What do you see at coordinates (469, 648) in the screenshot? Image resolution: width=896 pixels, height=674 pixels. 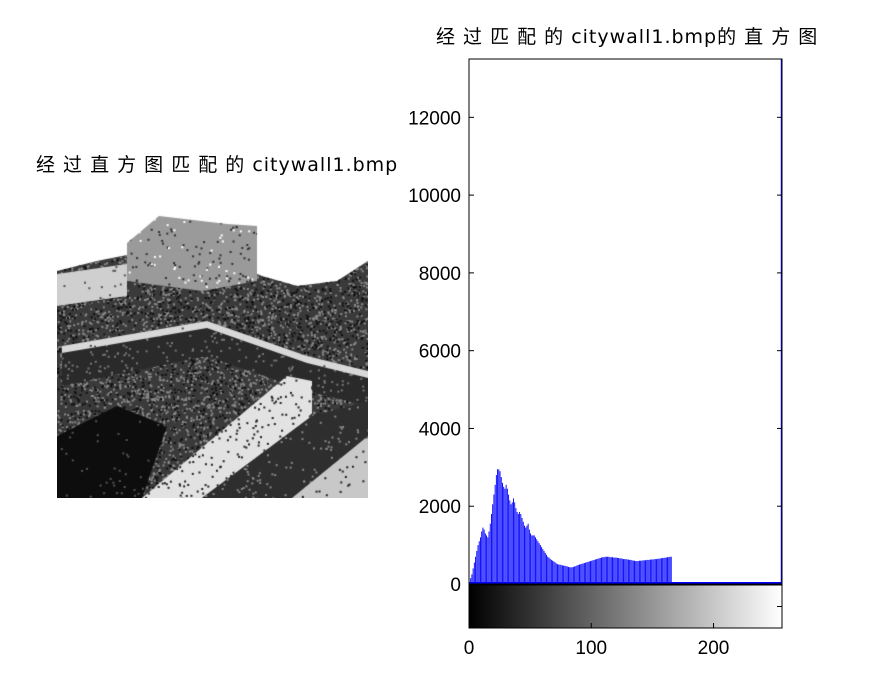 I see `x-tick-label: 0` at bounding box center [469, 648].